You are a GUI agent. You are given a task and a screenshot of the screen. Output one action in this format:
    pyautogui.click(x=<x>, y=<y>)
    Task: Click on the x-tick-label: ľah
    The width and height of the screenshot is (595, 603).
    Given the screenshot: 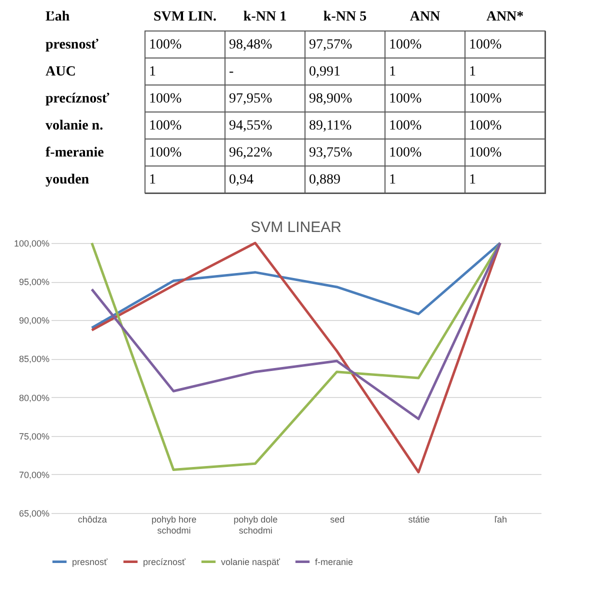 What is the action you would take?
    pyautogui.click(x=500, y=519)
    